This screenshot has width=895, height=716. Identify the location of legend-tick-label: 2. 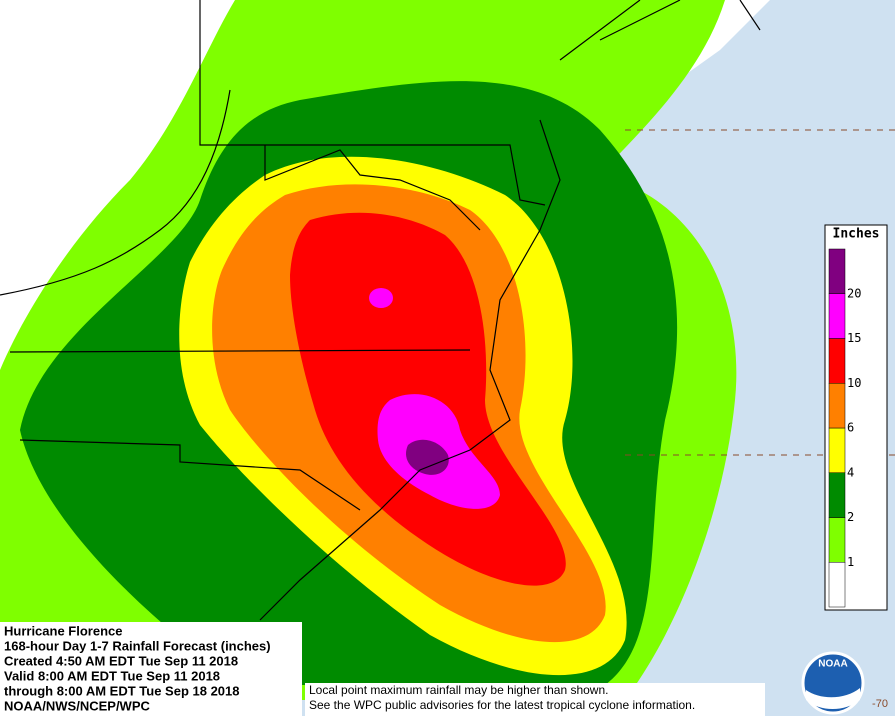
(850, 517).